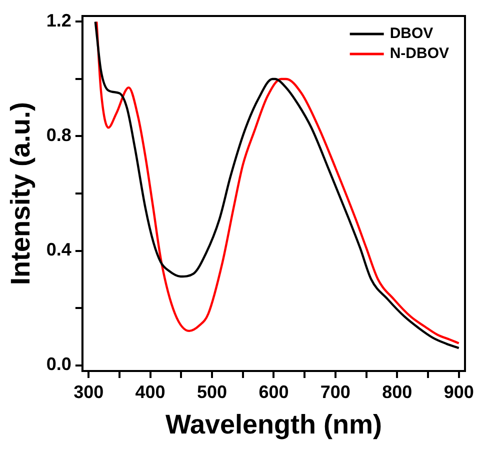 The image size is (481, 450). I want to click on x-tick-label: 500, so click(212, 392).